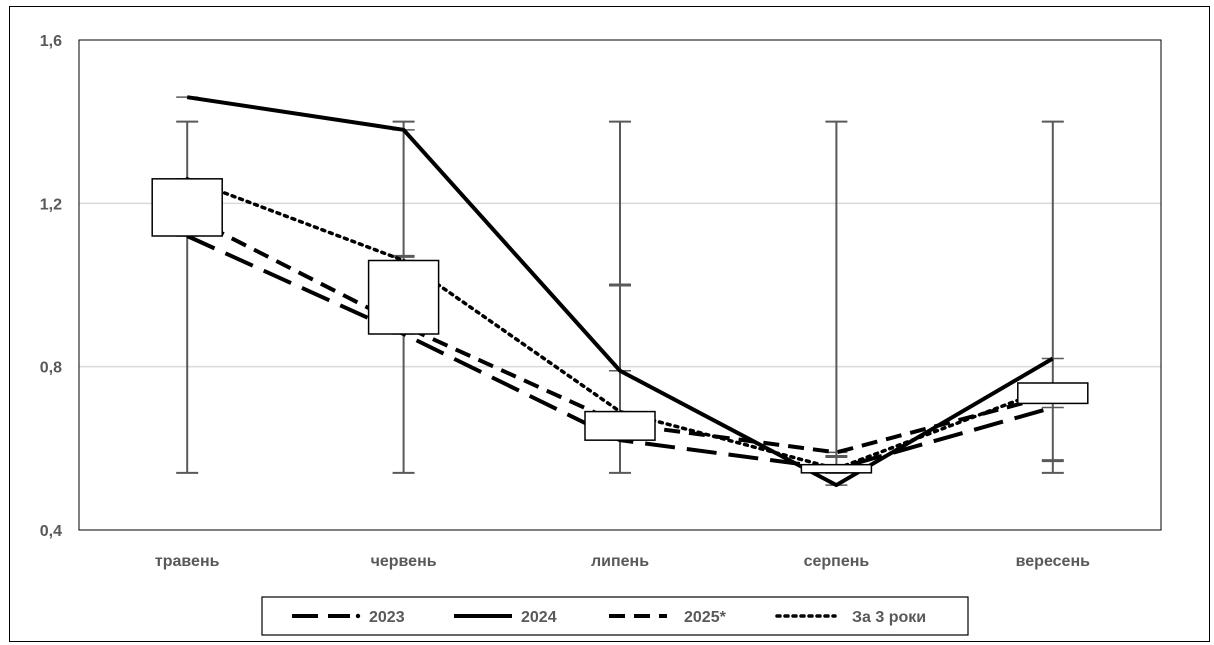 Image resolution: width=1214 pixels, height=645 pixels. I want to click on y-tick-label: 1,6, so click(51, 41).